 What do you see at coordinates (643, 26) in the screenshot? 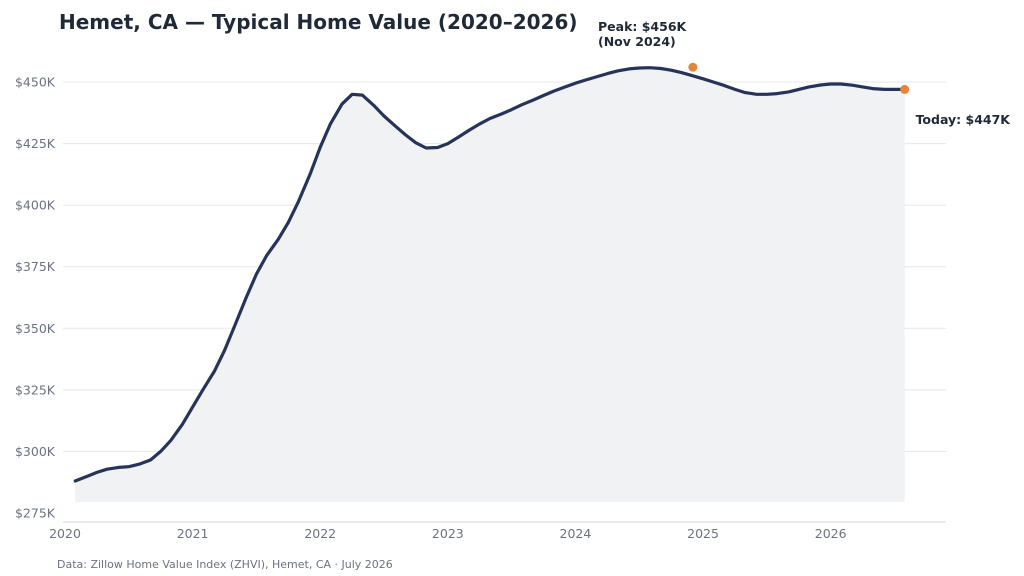
I see `peak-annotation-label: Peak: $456K` at bounding box center [643, 26].